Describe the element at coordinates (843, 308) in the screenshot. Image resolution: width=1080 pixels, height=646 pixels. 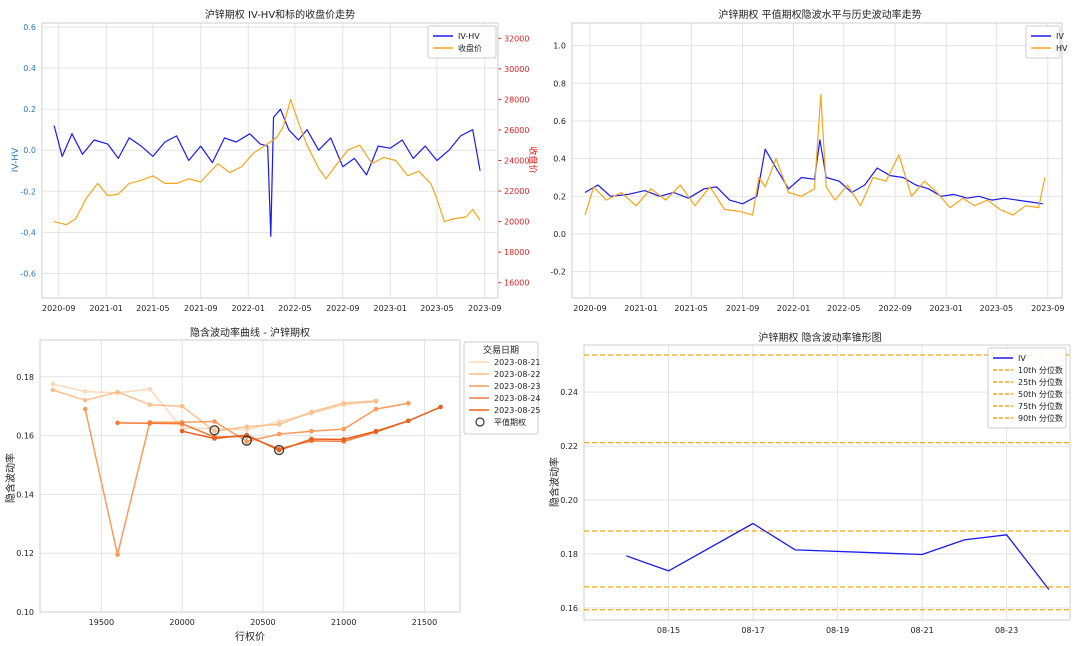
I see `chart2-x-tick-label: 2022-05` at that location.